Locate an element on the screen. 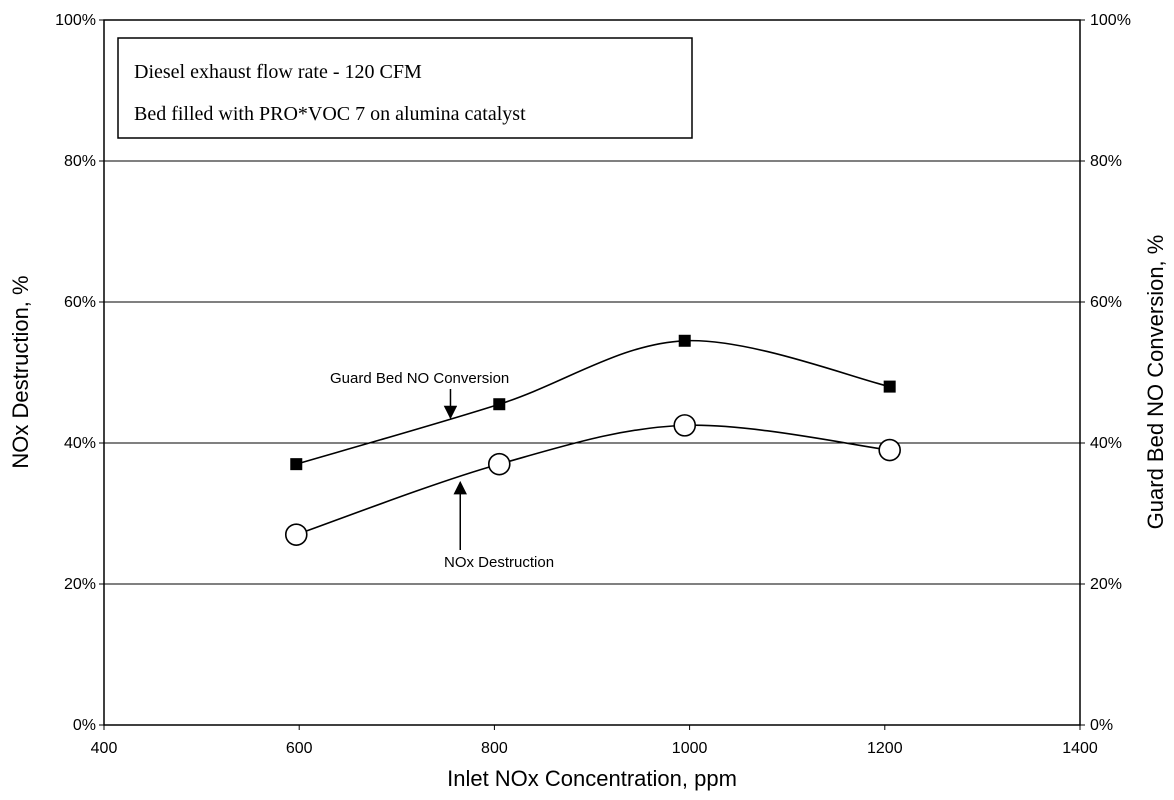 This screenshot has width=1174, height=800. callout-guard-bed-label: Guard Bed NO Conversion is located at coordinates (419, 378).